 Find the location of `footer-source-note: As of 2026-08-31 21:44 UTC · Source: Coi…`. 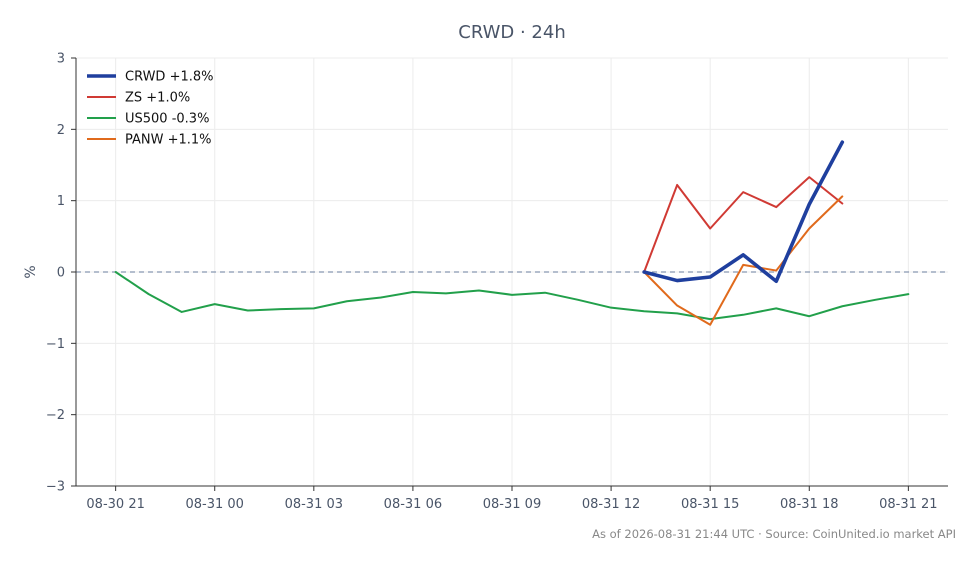

footer-source-note: As of 2026-08-31 21:44 UTC · Source: Coi… is located at coordinates (774, 534).